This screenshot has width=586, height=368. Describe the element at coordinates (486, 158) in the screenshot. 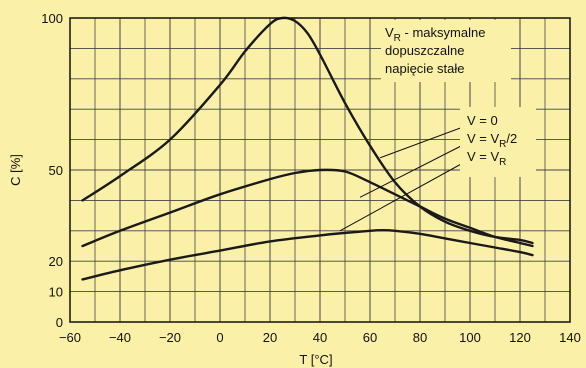

I see `legend-label-vr: V = VR` at that location.